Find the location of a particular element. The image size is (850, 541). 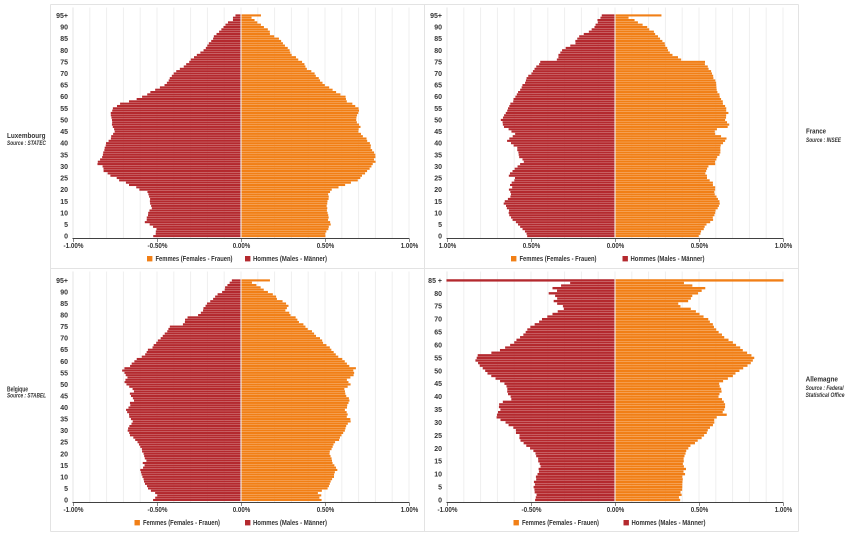

svg-text: Source : STABEL is located at coordinates (26, 397).